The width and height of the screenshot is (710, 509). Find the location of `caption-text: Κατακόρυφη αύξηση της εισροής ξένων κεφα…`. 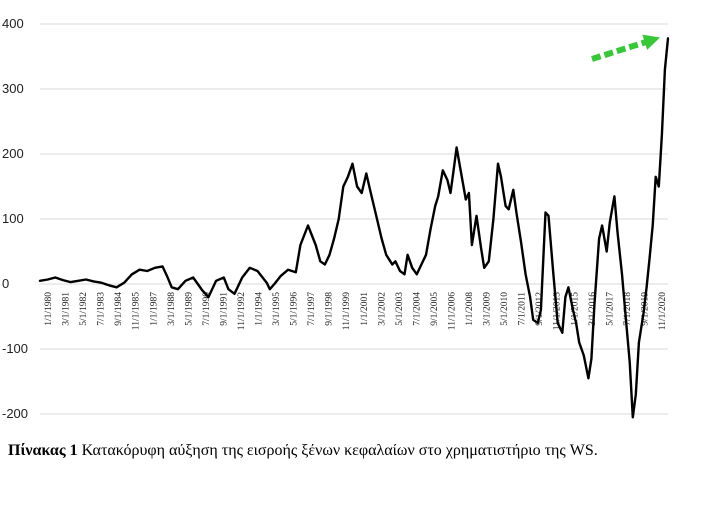

caption-text: Κατακόρυφη αύξηση της εισροής ξένων κεφα… is located at coordinates (337, 450).